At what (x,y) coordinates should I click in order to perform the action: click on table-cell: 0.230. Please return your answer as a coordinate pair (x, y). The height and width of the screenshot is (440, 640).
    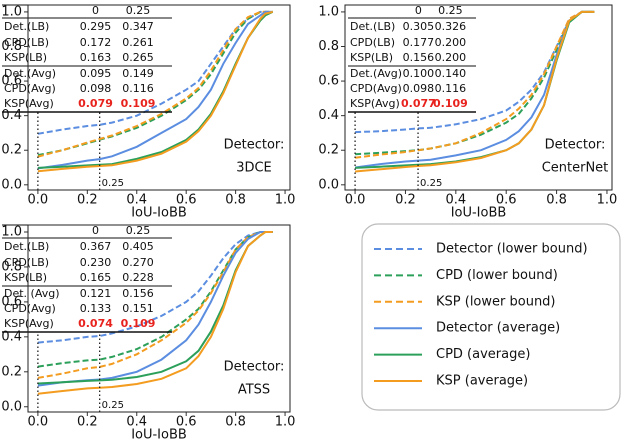
    Looking at the image, I should click on (96, 262).